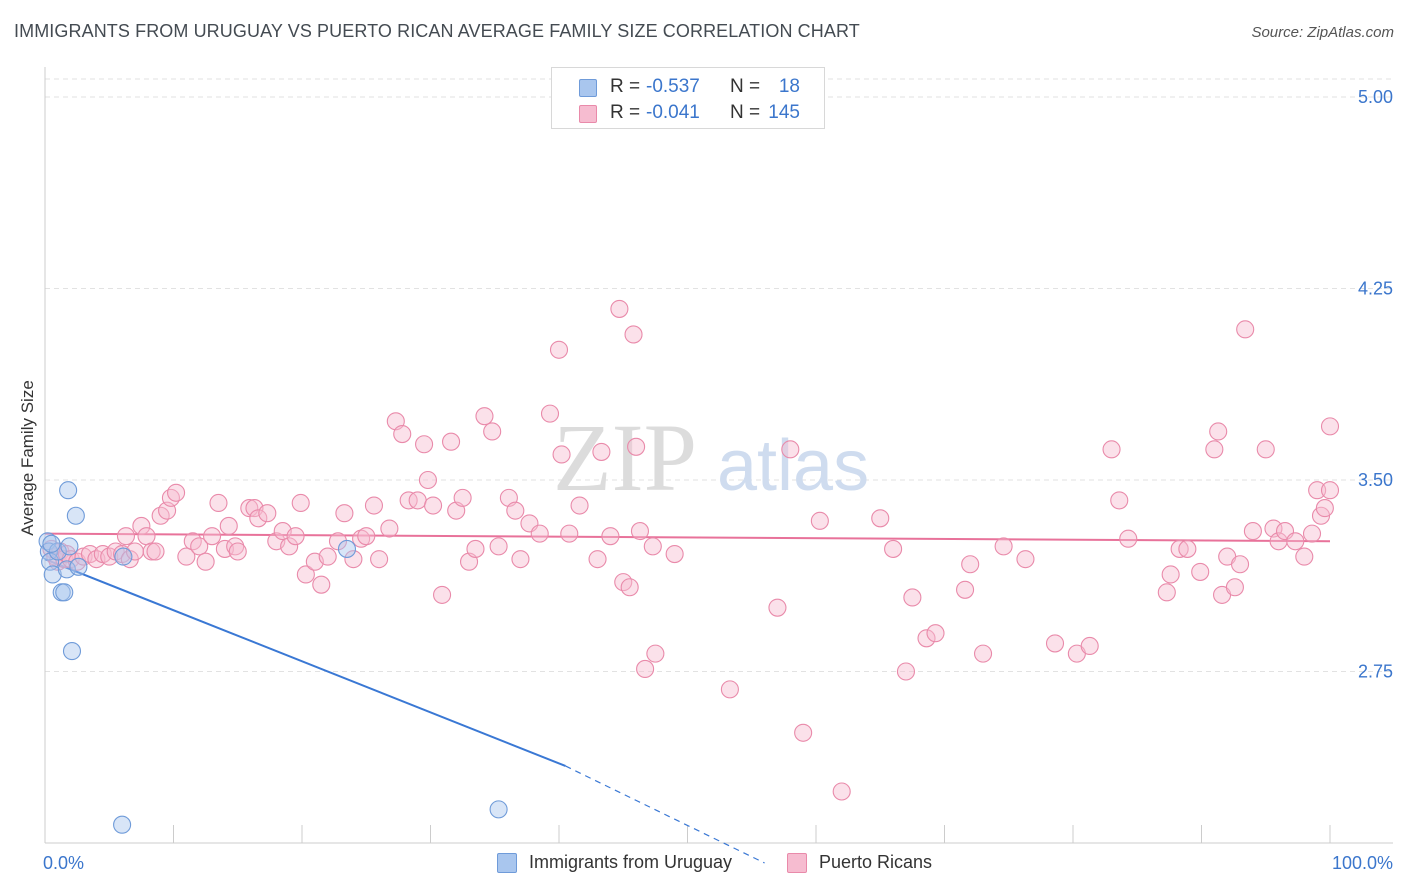 The width and height of the screenshot is (1406, 892). I want to click on n-label: N =, so click(745, 86).